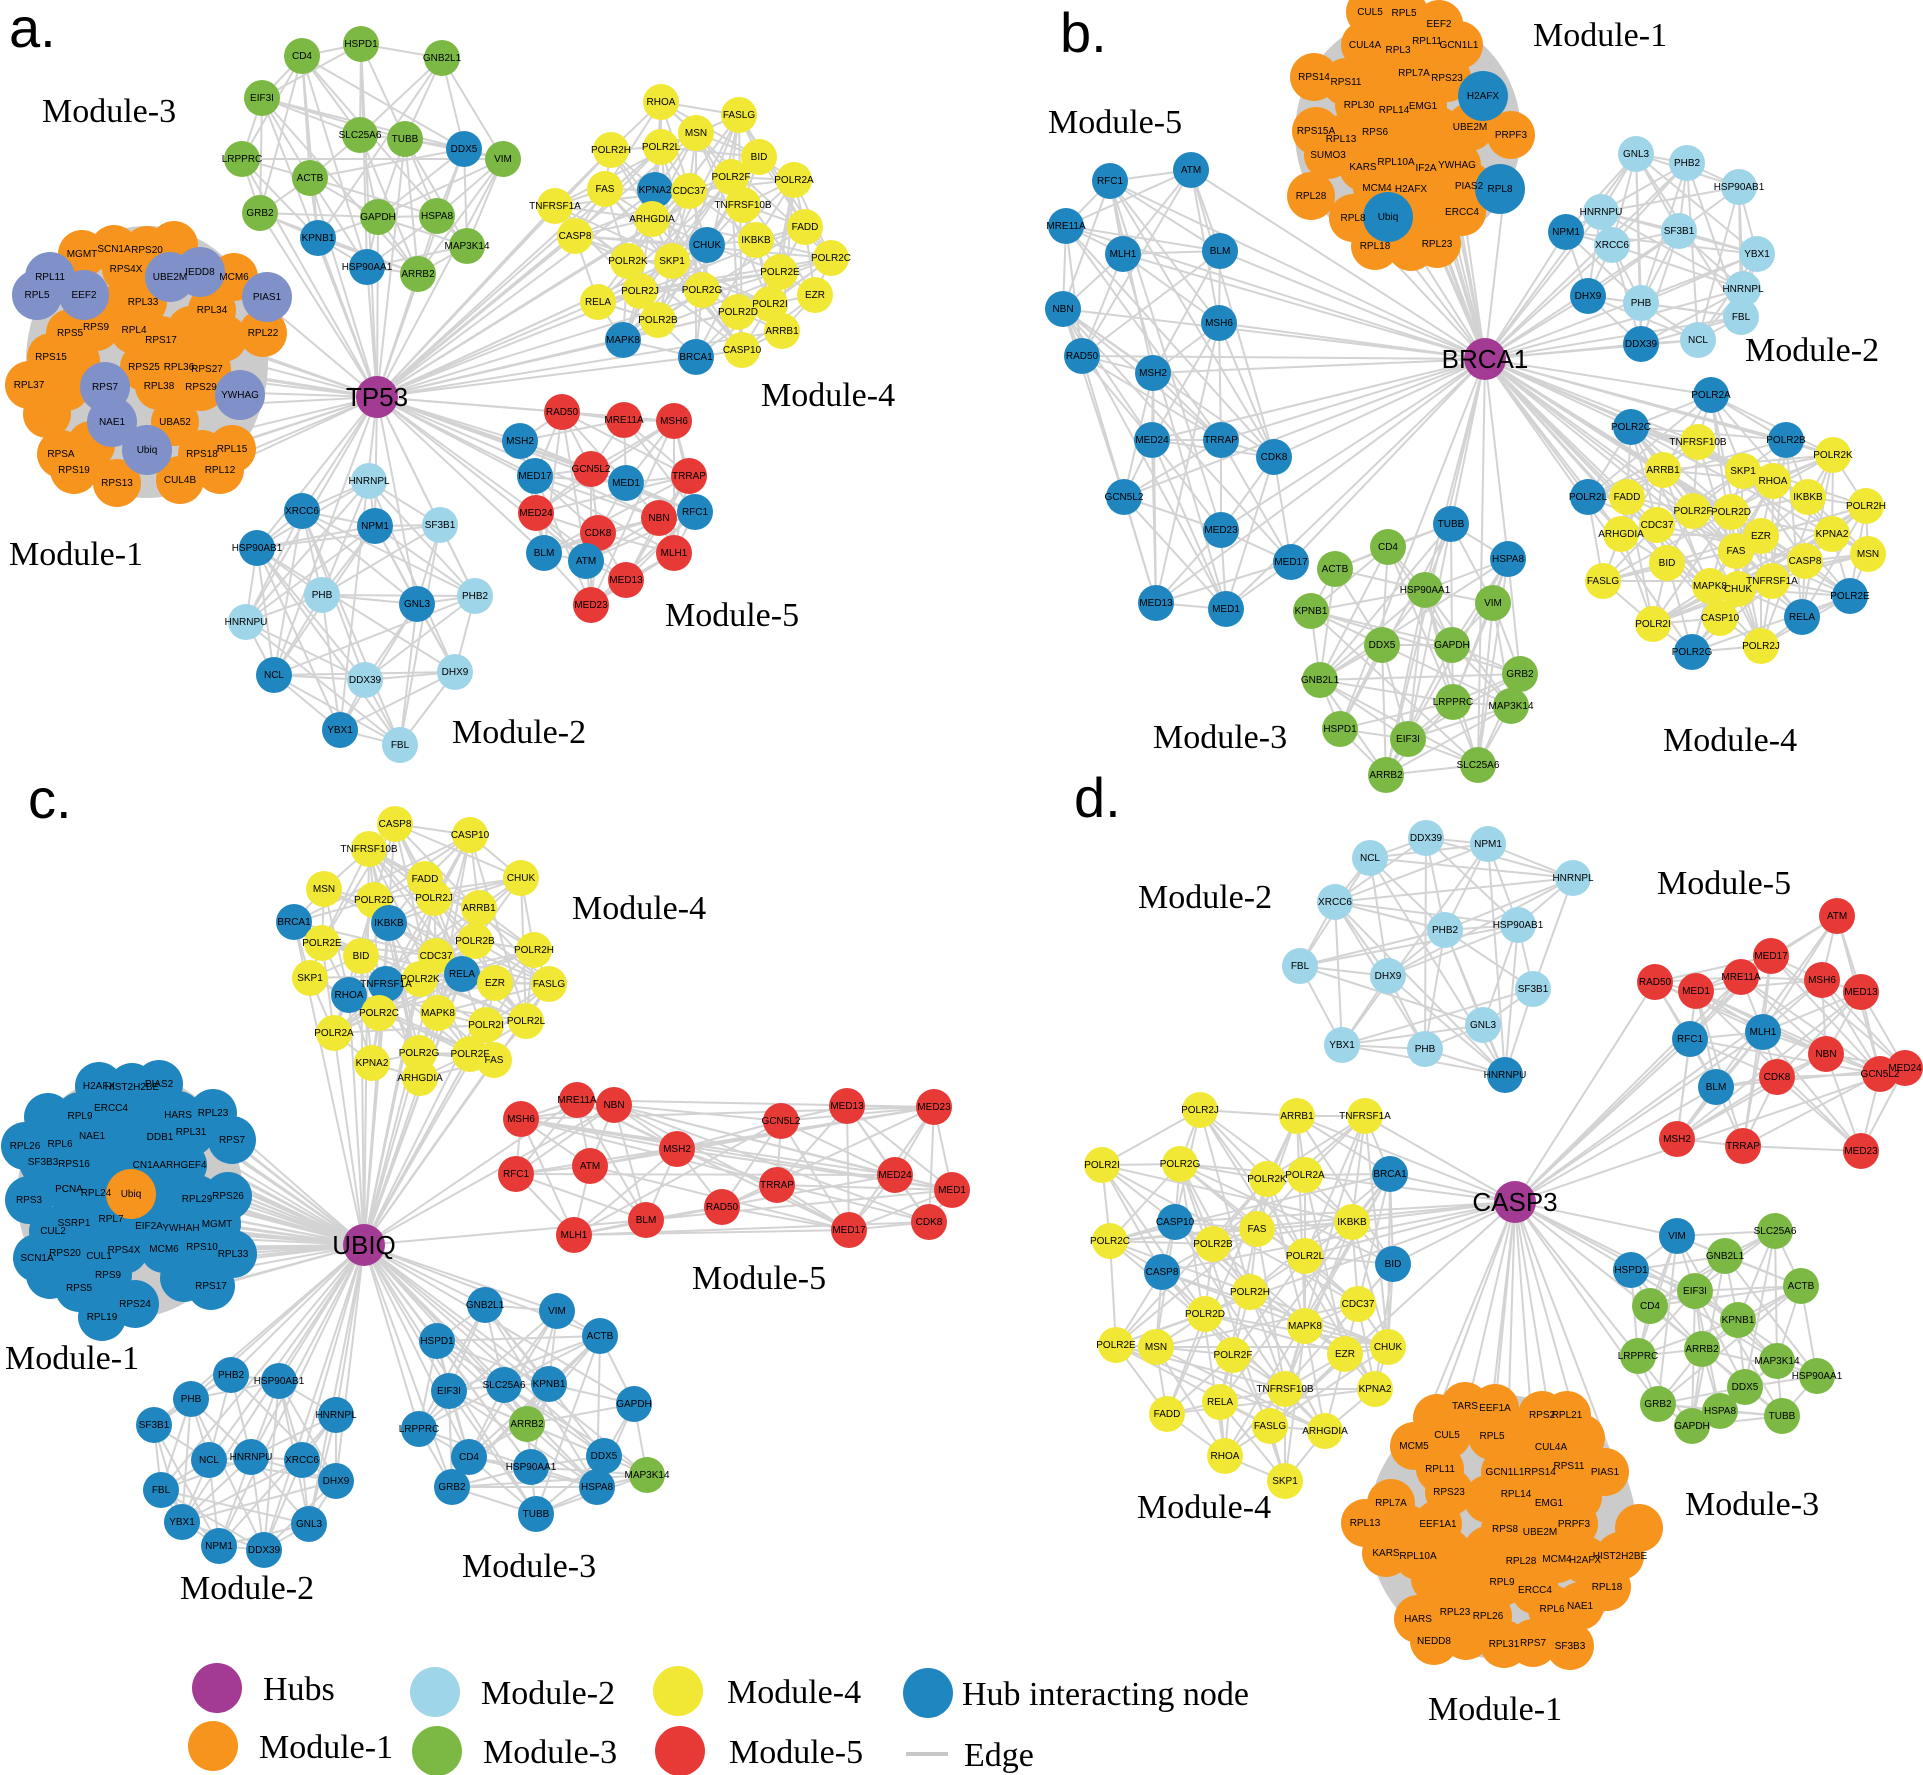 The width and height of the screenshot is (1923, 1775). What do you see at coordinates (299, 1689) in the screenshot?
I see `svg-text: Hubs` at bounding box center [299, 1689].